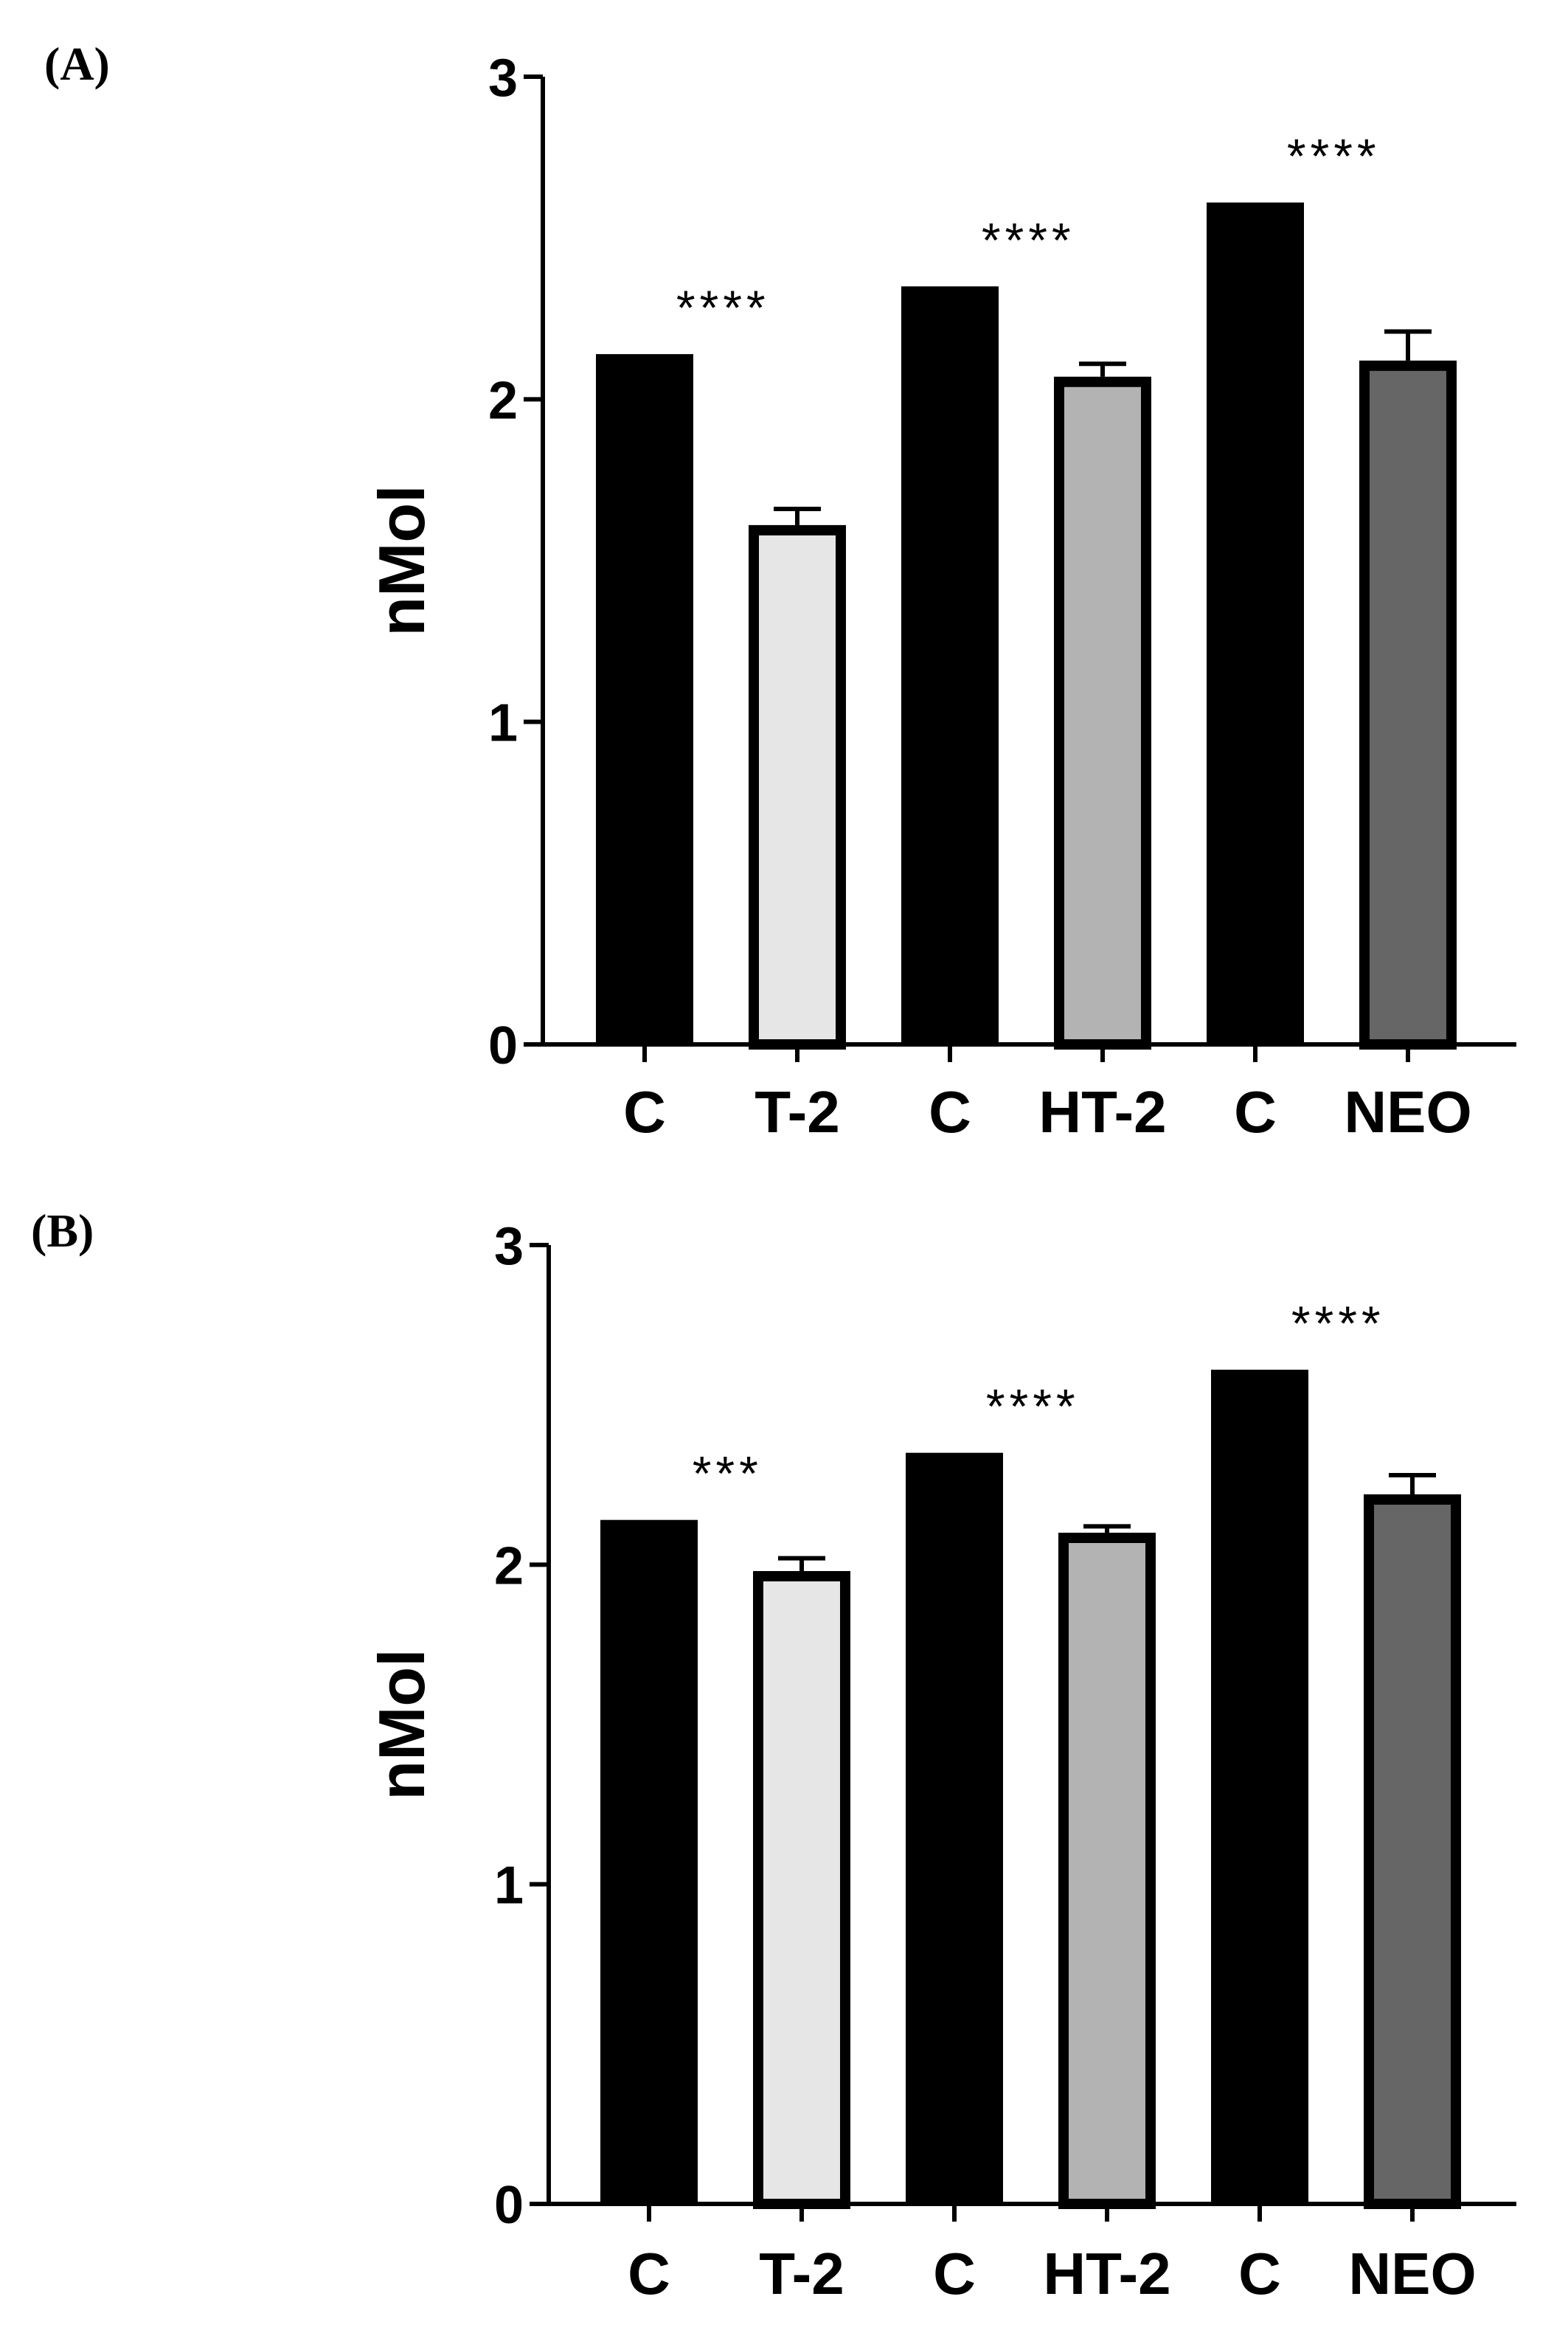  I want to click on panel-label: (A), so click(77, 64).